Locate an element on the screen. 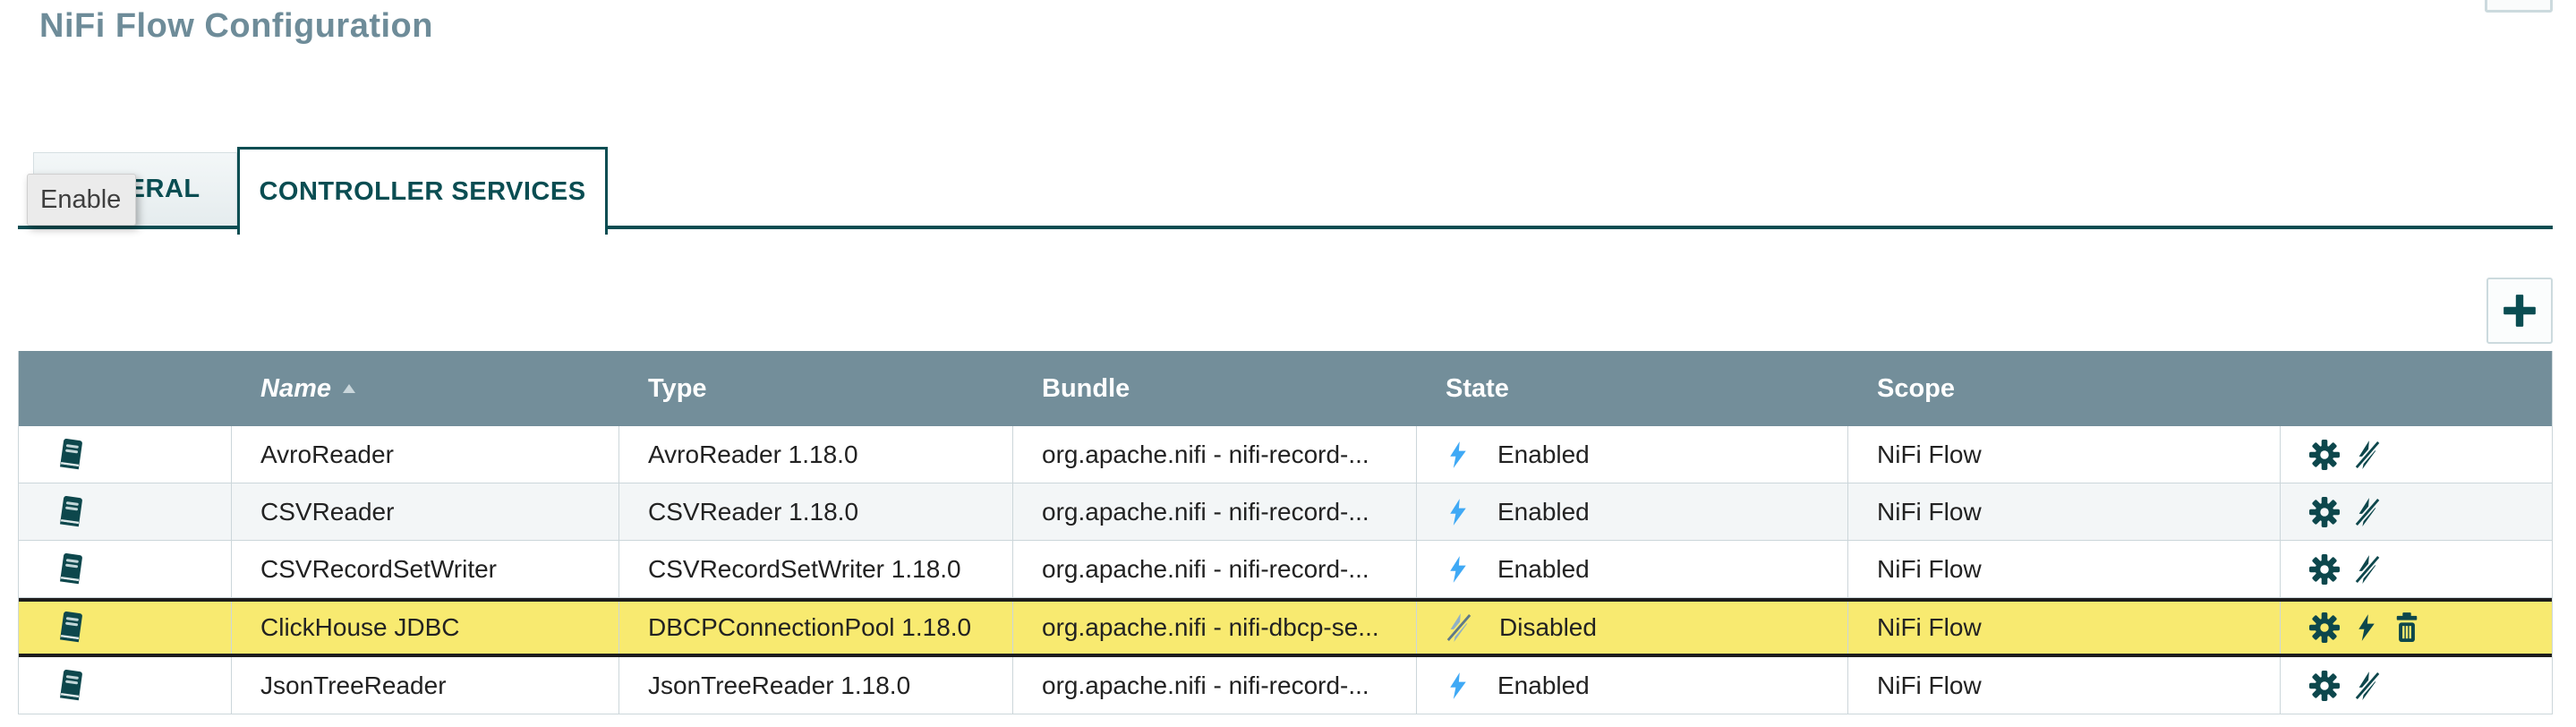  tab-controller-services: CONTROLLER SERVICES is located at coordinates (422, 191).